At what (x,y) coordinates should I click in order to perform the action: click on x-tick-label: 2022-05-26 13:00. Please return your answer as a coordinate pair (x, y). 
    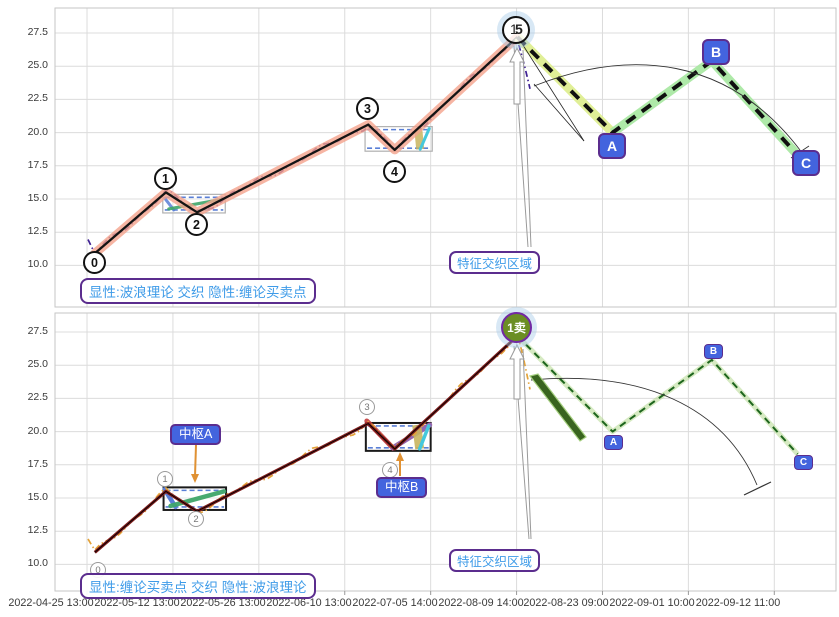
    Looking at the image, I should click on (223, 603).